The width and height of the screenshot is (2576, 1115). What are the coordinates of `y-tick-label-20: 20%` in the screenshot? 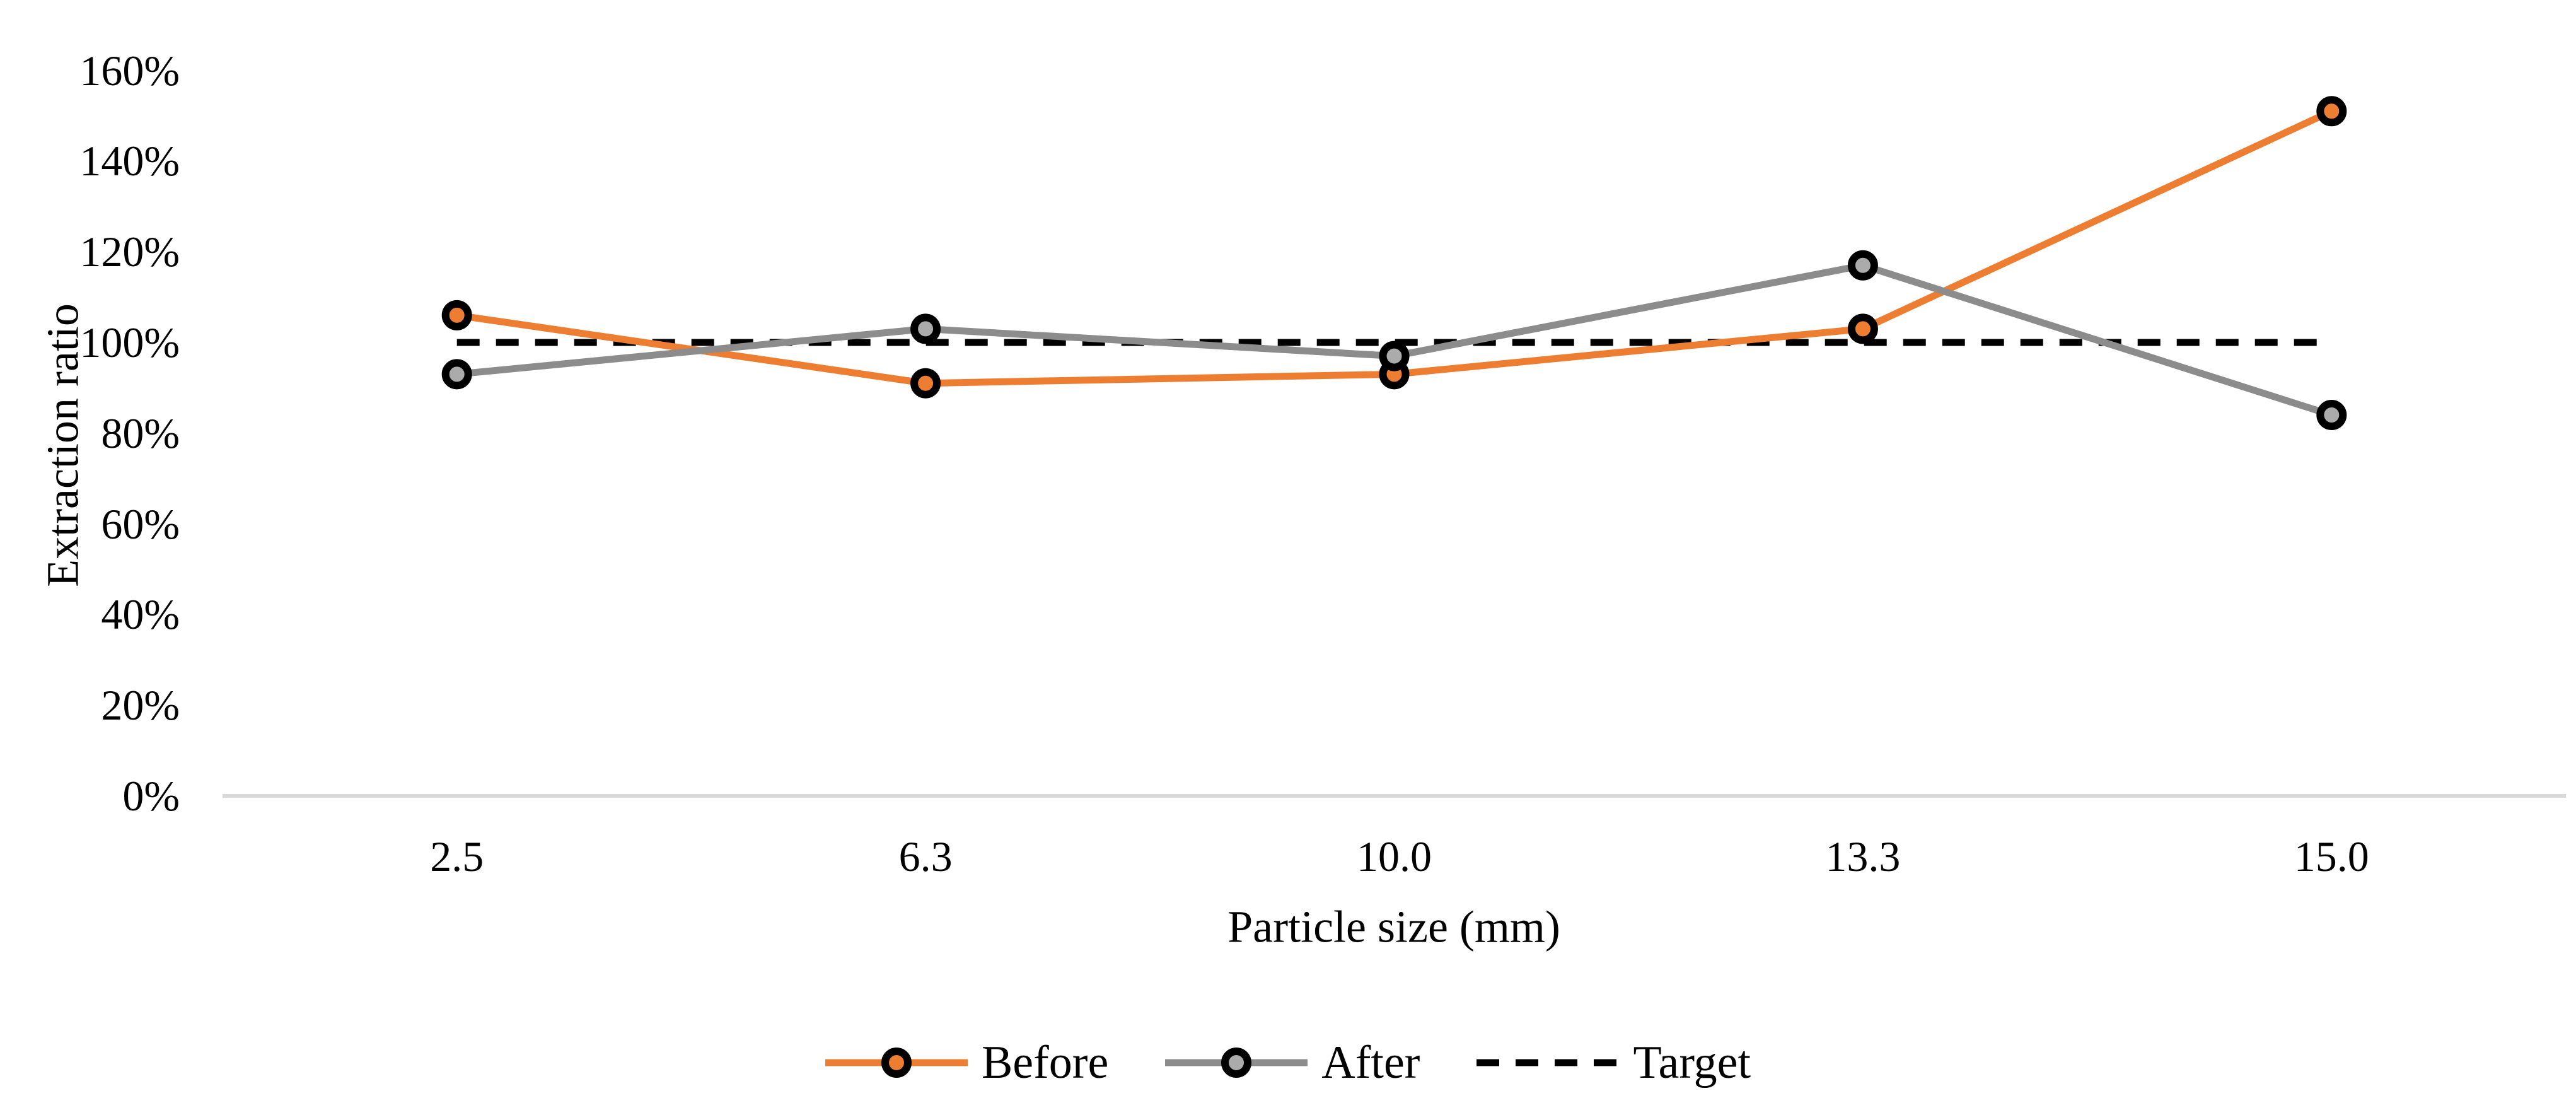 It's located at (140, 705).